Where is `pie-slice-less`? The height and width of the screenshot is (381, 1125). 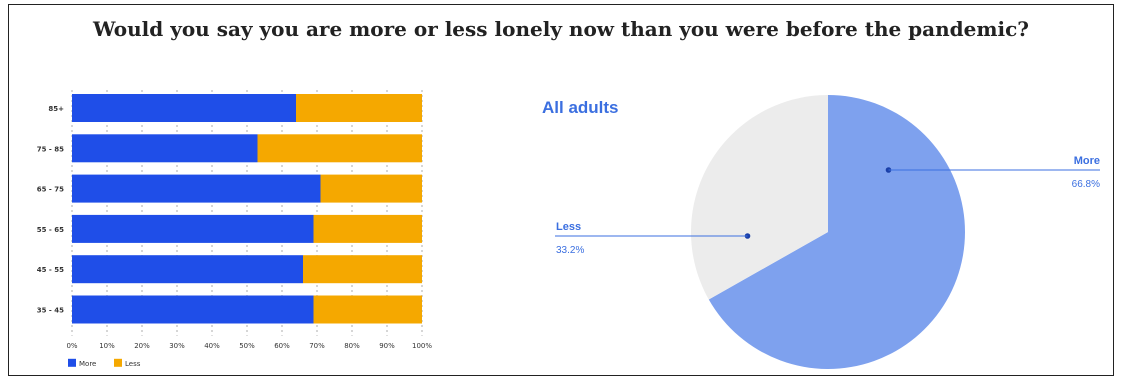
pie-slice-less is located at coordinates (759, 197).